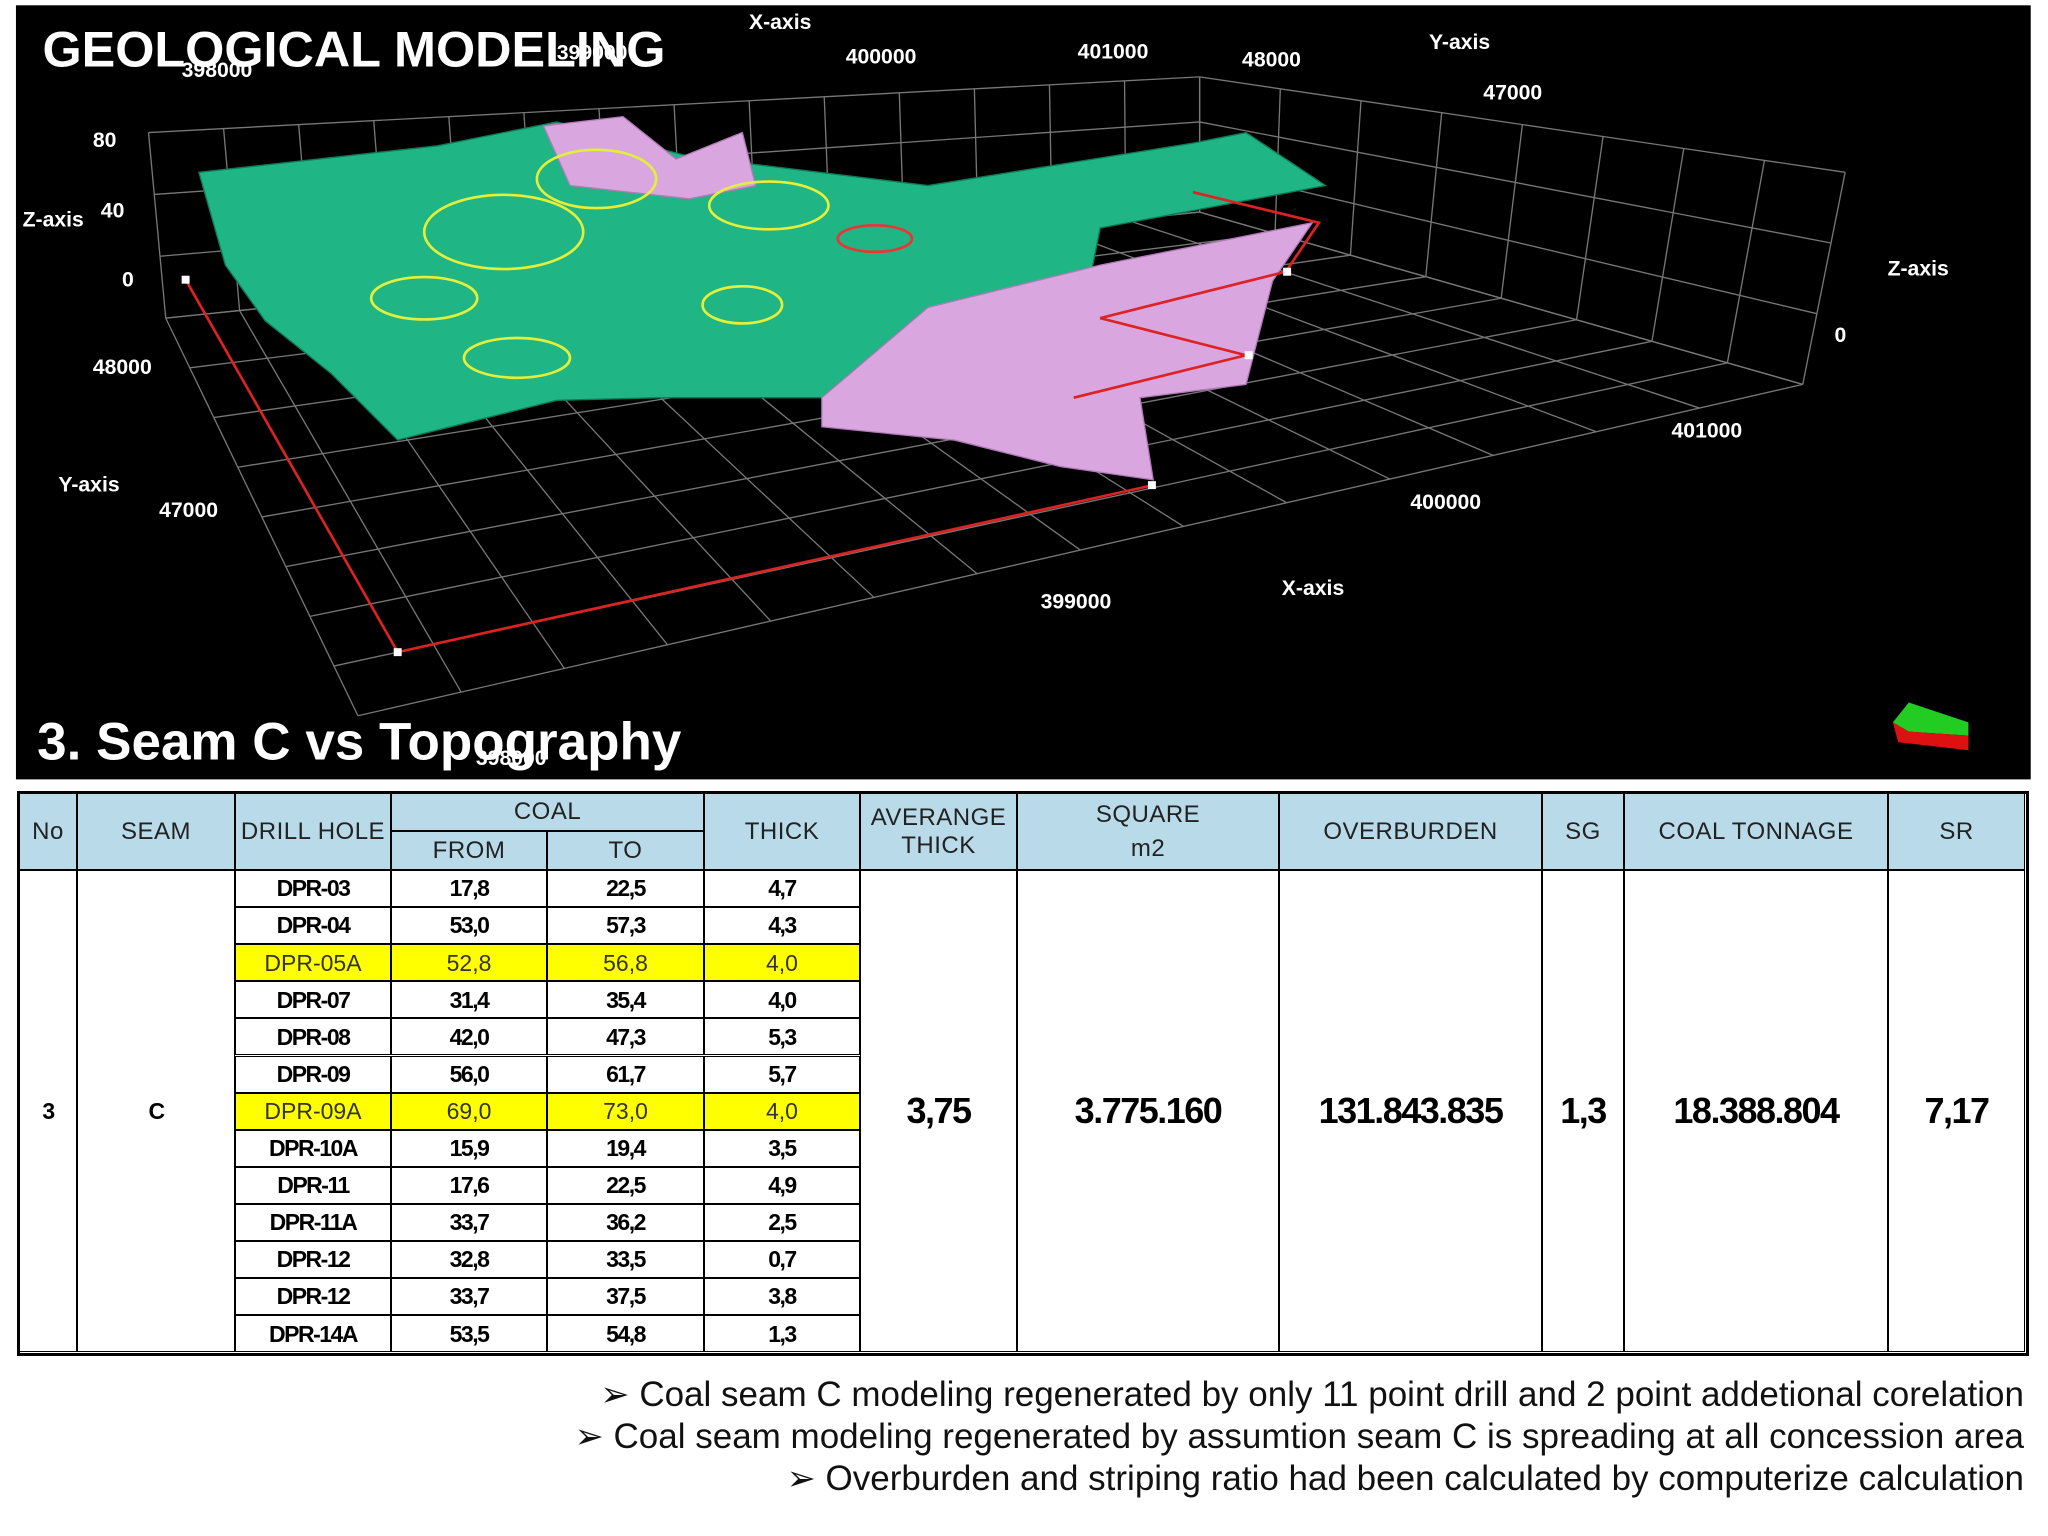 The height and width of the screenshot is (1536, 2048). What do you see at coordinates (782, 1037) in the screenshot?
I see `thick-cell: 5,3` at bounding box center [782, 1037].